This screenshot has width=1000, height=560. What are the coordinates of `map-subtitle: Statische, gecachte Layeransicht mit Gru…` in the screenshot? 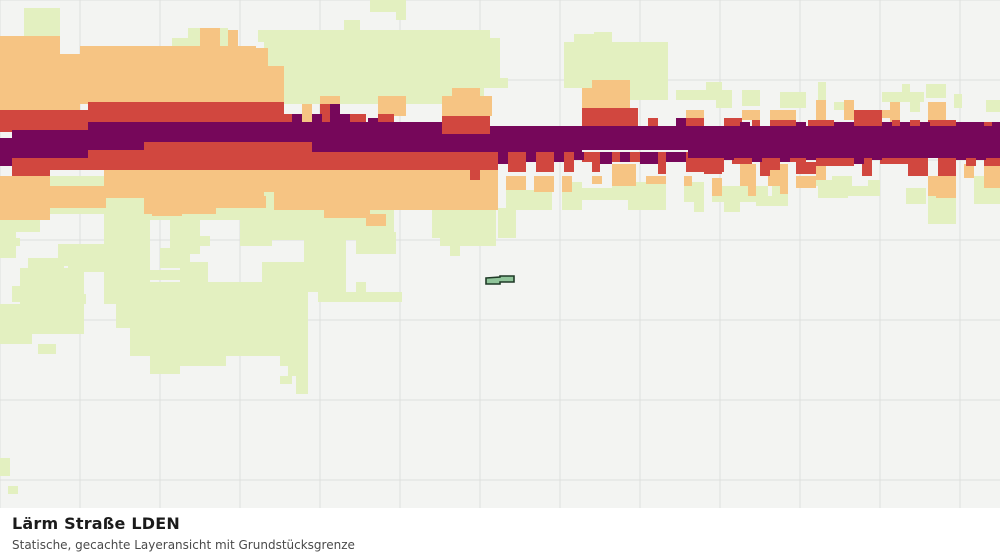 It's located at (183, 545).